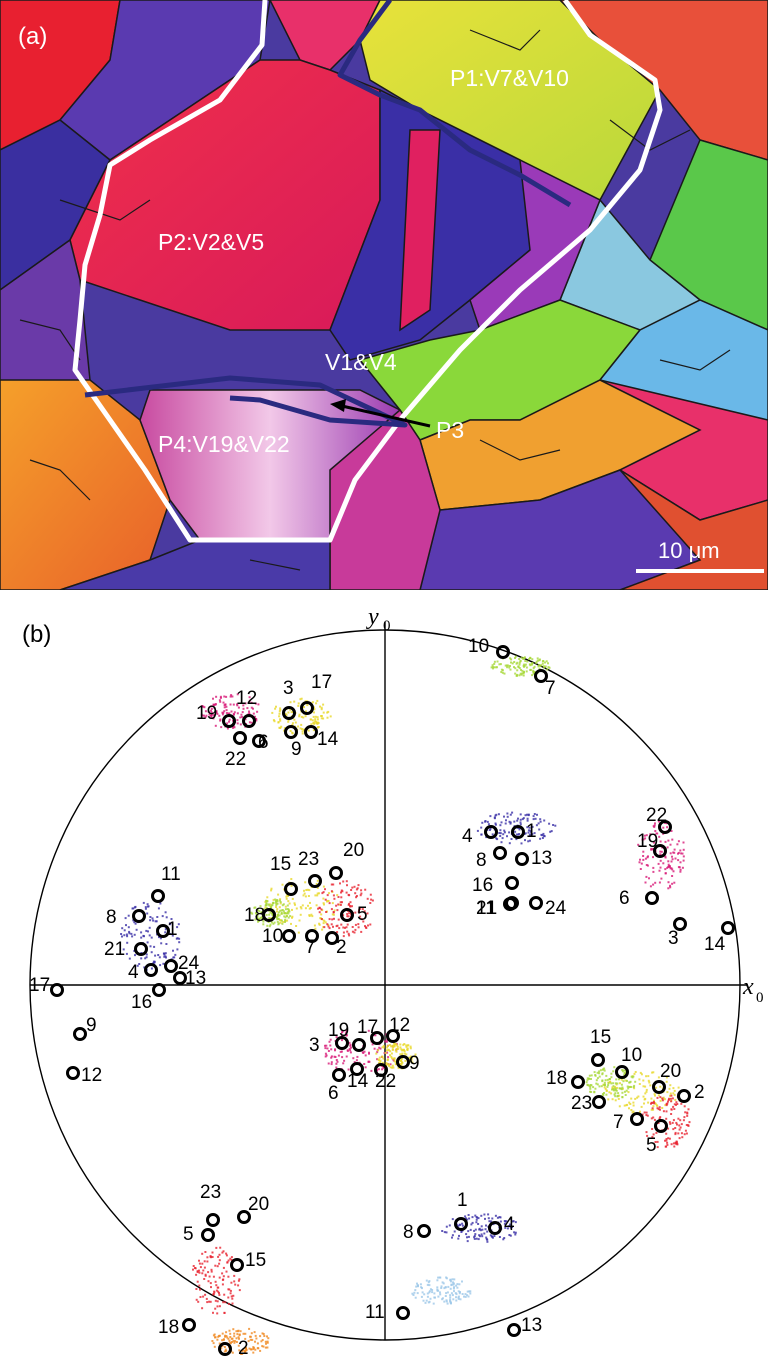 The height and width of the screenshot is (1363, 768). I want to click on packet-boundary-top, so click(454, 104).